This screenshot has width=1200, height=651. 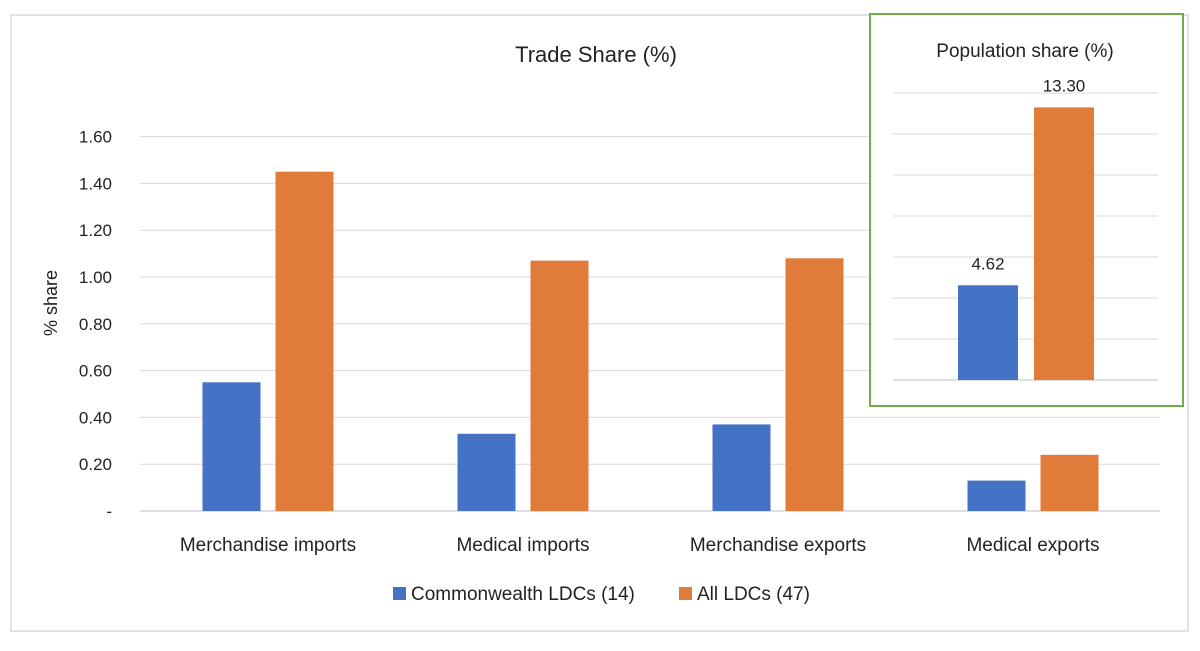 I want to click on inset-bar-commonwealth, so click(x=988, y=332).